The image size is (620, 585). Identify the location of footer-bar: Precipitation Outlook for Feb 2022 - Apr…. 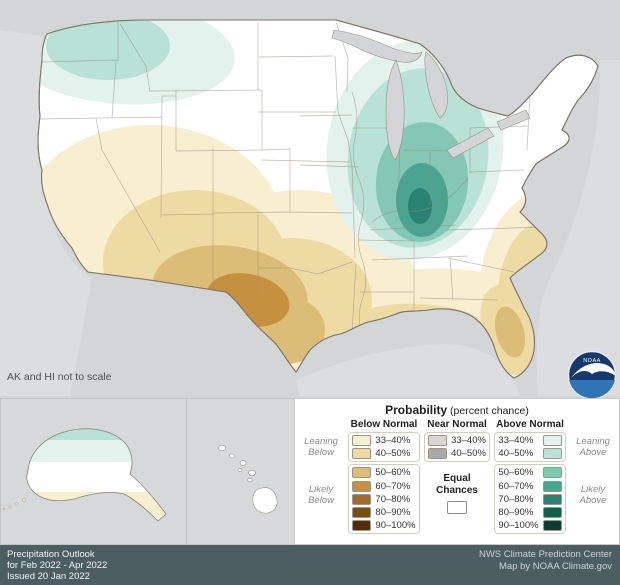
(310, 565).